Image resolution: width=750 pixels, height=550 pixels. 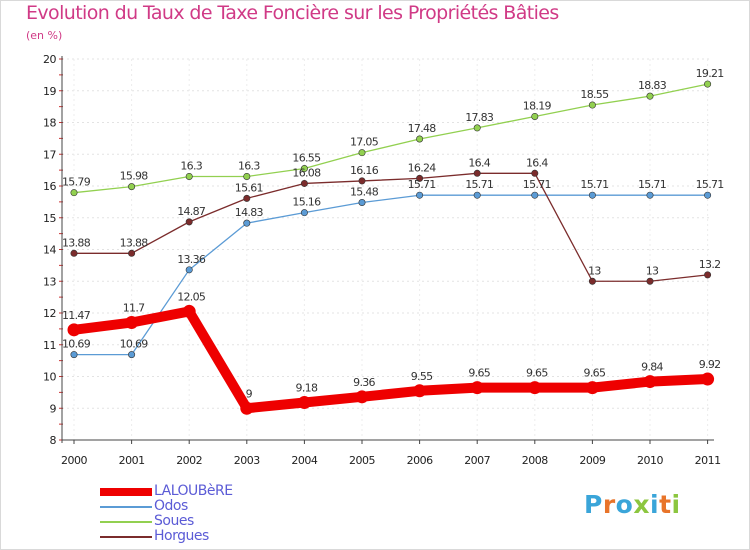 What do you see at coordinates (594, 270) in the screenshot?
I see `data-label: 13` at bounding box center [594, 270].